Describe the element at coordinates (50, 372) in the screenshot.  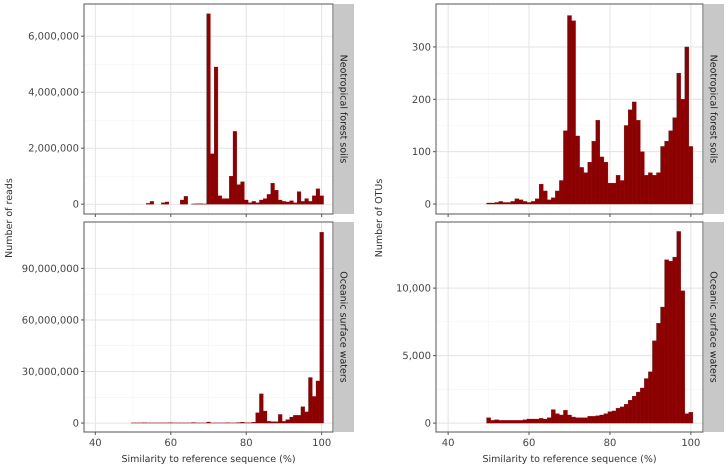
I see `y-tick-label: 30,000,000` at that location.